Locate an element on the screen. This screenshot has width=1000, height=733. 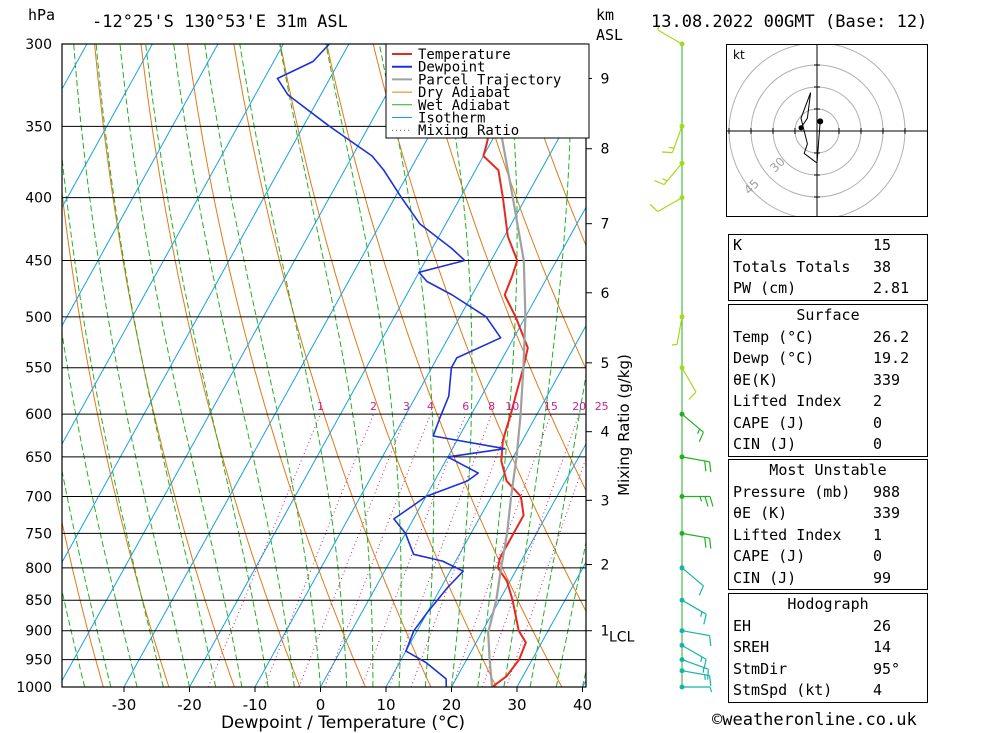
temperature-tick-label: 40 is located at coordinates (582, 705).